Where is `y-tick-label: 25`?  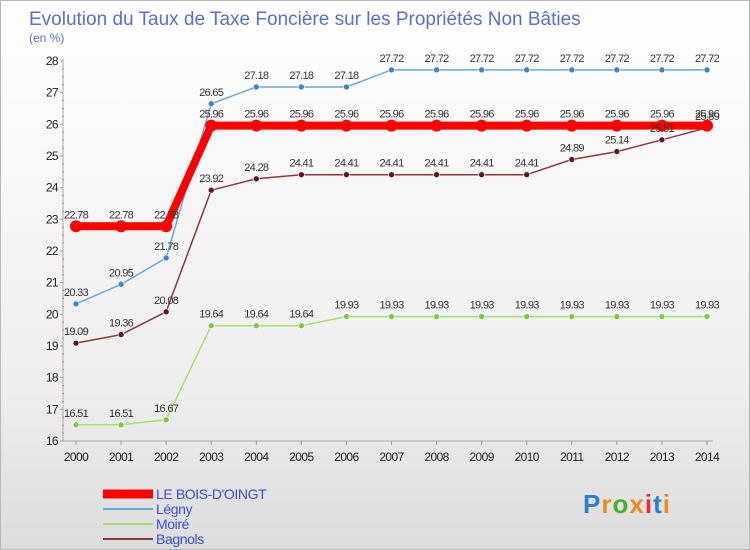 y-tick-label: 25 is located at coordinates (52, 156).